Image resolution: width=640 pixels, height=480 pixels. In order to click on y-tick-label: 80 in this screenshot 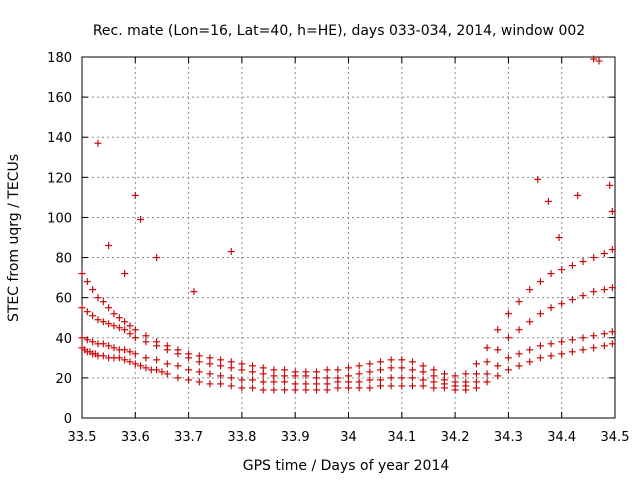, I will do `click(63, 259)`.